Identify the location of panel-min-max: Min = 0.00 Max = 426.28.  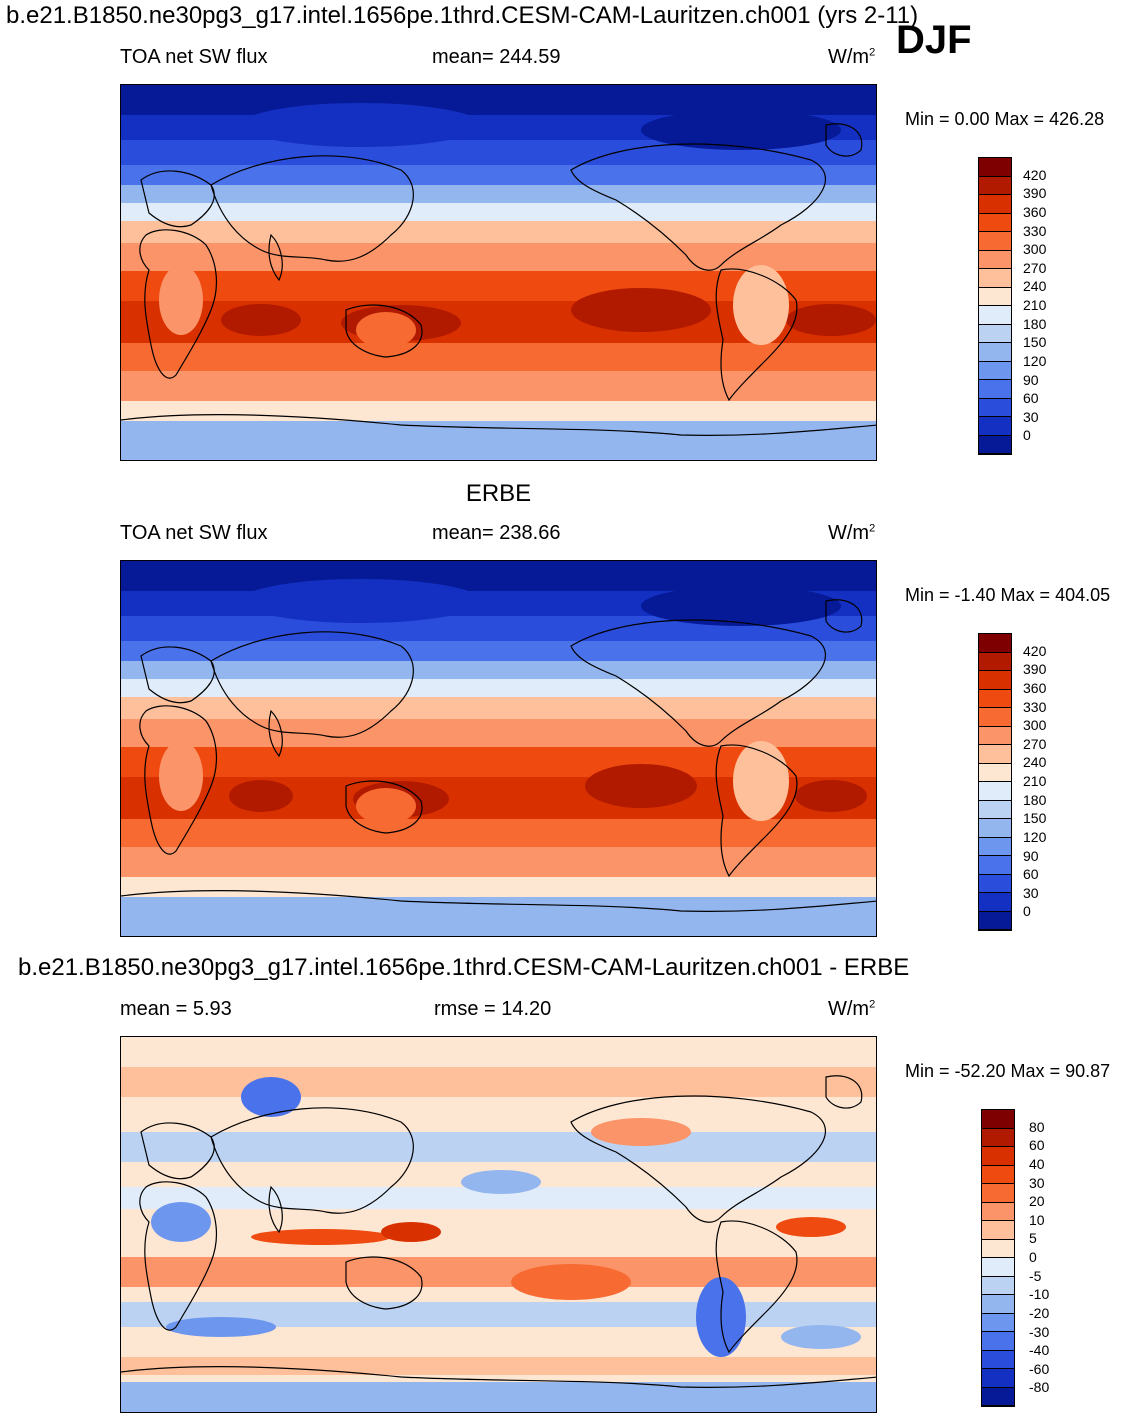
(1005, 119).